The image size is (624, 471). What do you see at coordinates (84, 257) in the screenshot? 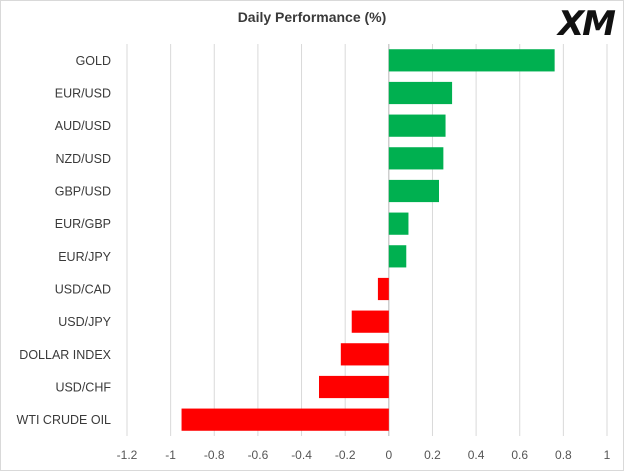
I see `category-label: EUR/JPY` at bounding box center [84, 257].